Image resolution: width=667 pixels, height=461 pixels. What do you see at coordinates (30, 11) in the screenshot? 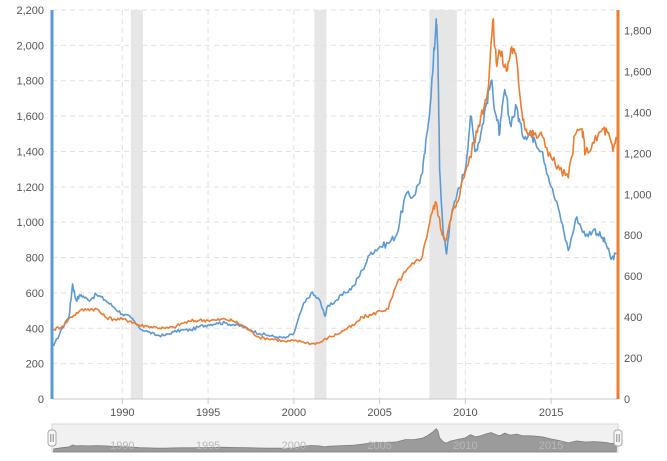
I see `left-axis-tick-label: 2,200` at bounding box center [30, 11].